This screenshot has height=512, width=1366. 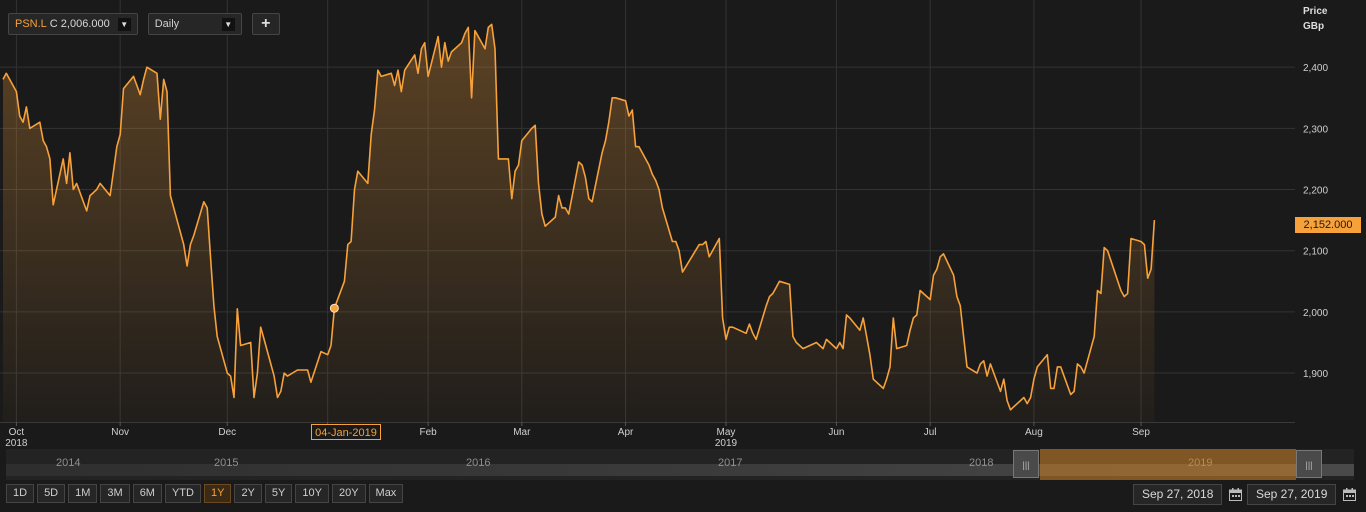 What do you see at coordinates (147, 493) in the screenshot?
I see `range-button-6m: 6M` at bounding box center [147, 493].